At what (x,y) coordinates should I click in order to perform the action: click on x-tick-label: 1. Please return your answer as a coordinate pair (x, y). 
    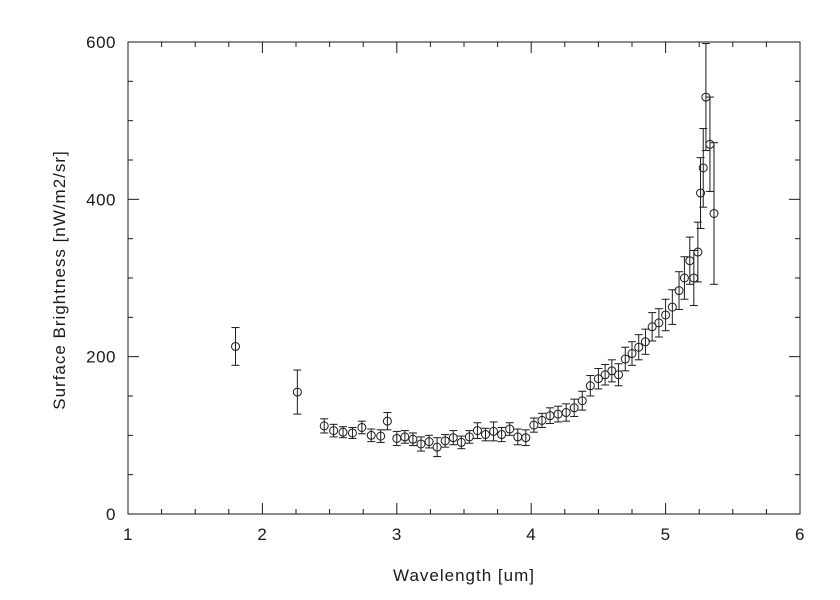
    Looking at the image, I should click on (128, 534).